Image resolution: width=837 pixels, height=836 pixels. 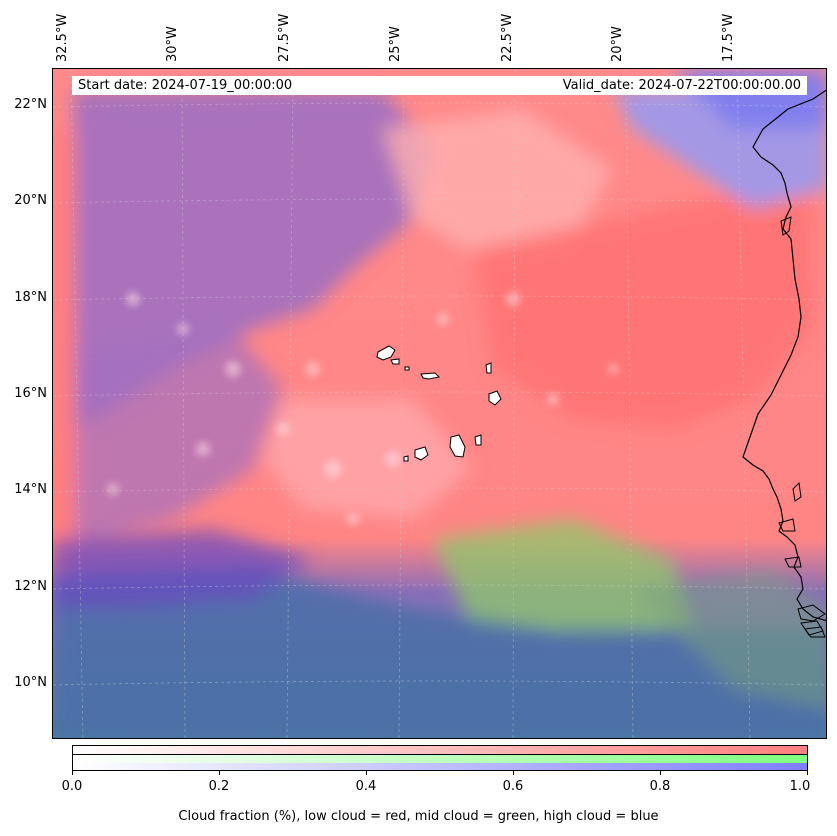 What do you see at coordinates (617, 44) in the screenshot?
I see `lon-label-20w: 20°W` at bounding box center [617, 44].